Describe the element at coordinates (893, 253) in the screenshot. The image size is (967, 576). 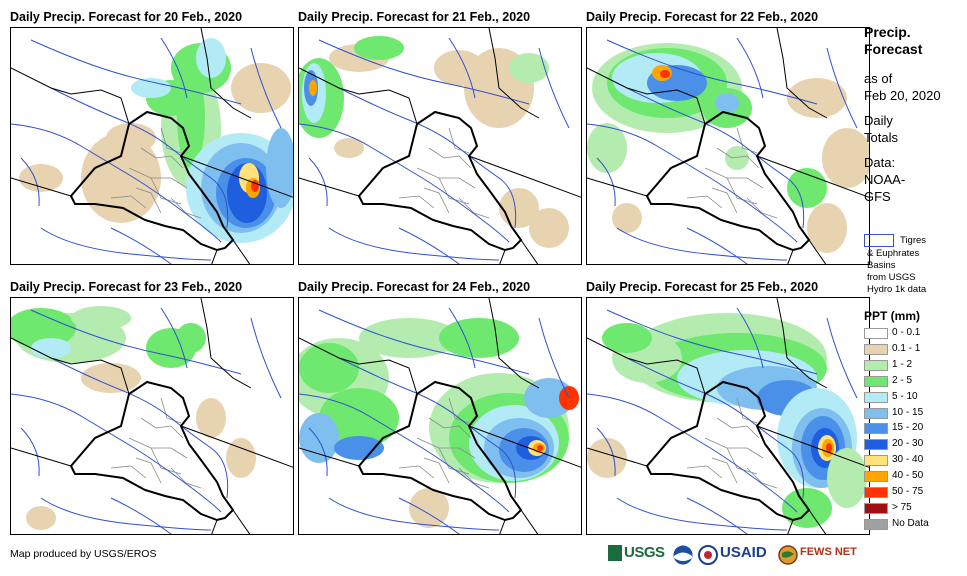
I see `basin-line2: & Euphrates` at that location.